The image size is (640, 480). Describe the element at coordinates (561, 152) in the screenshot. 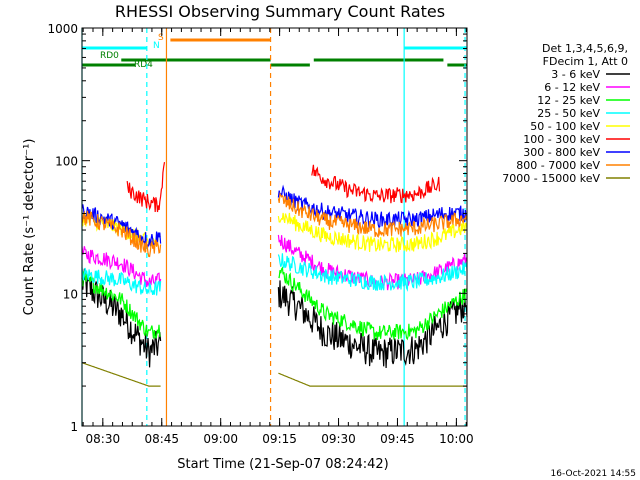

I see `legend-entry-7: 300 - 800 keV` at that location.